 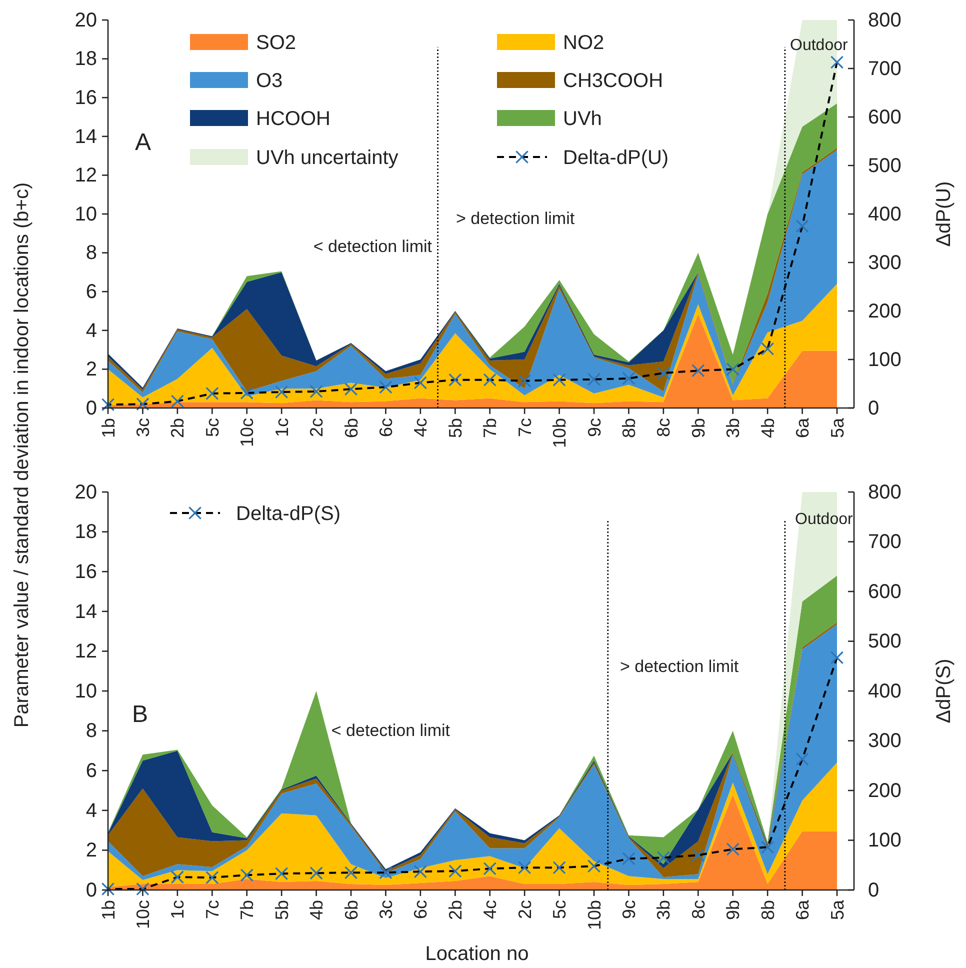 What do you see at coordinates (583, 43) in the screenshot?
I see `legend-label: NO2` at bounding box center [583, 43].